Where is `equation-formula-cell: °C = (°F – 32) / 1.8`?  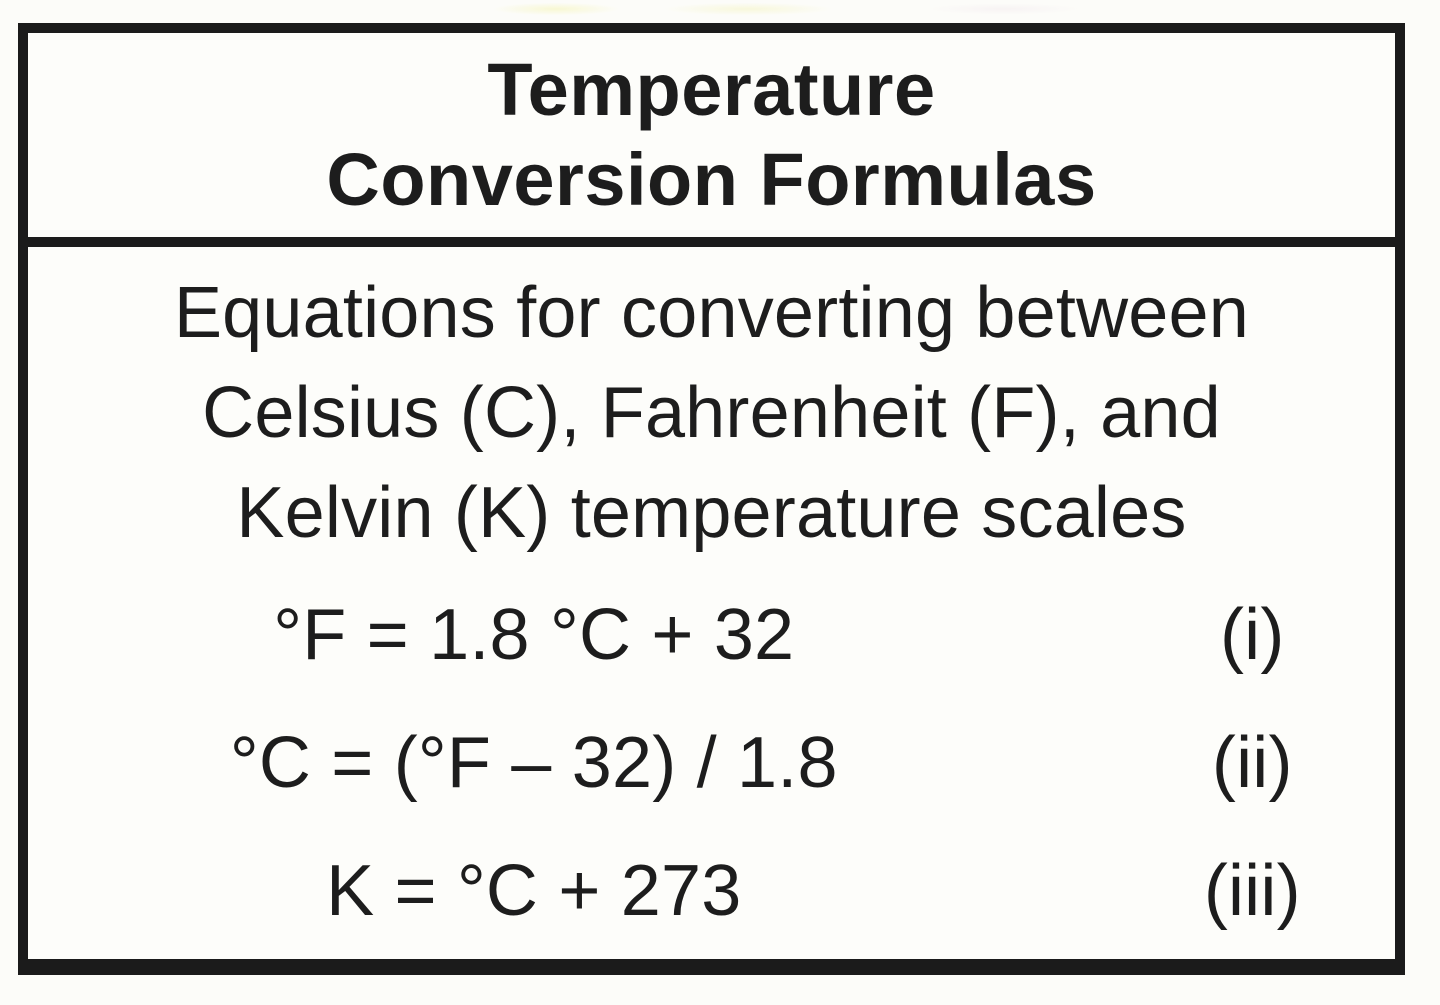 equation-formula-cell: °C = (°F – 32) / 1.8 is located at coordinates (534, 763).